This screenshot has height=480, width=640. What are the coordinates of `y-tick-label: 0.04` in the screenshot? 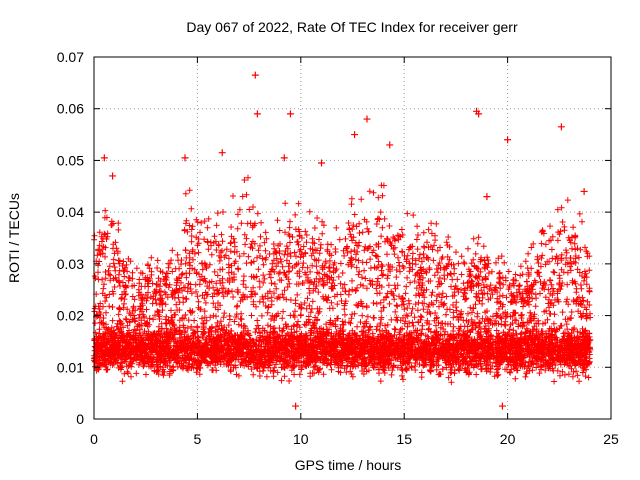 It's located at (70, 212).